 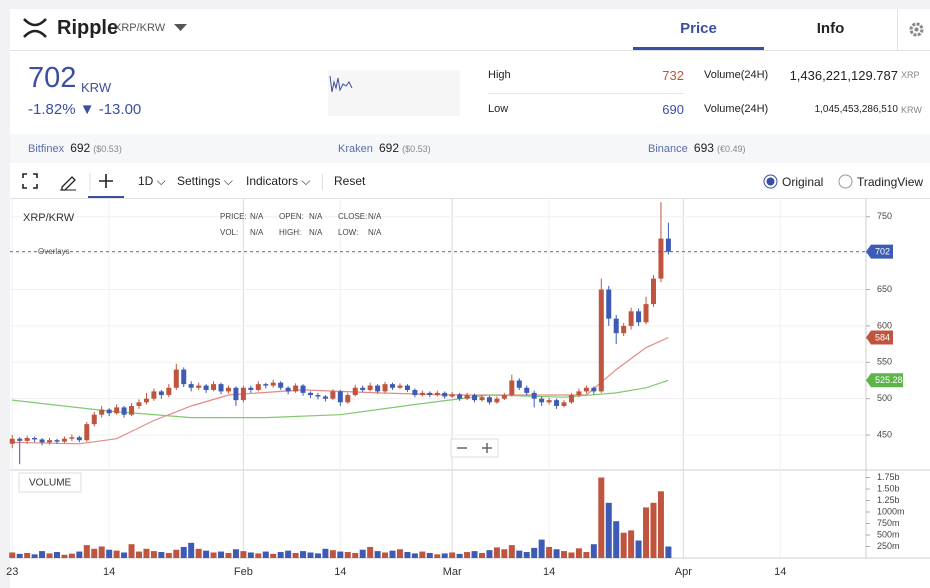 What do you see at coordinates (229, 232) in the screenshot?
I see `legend-field-label: VOL:` at bounding box center [229, 232].